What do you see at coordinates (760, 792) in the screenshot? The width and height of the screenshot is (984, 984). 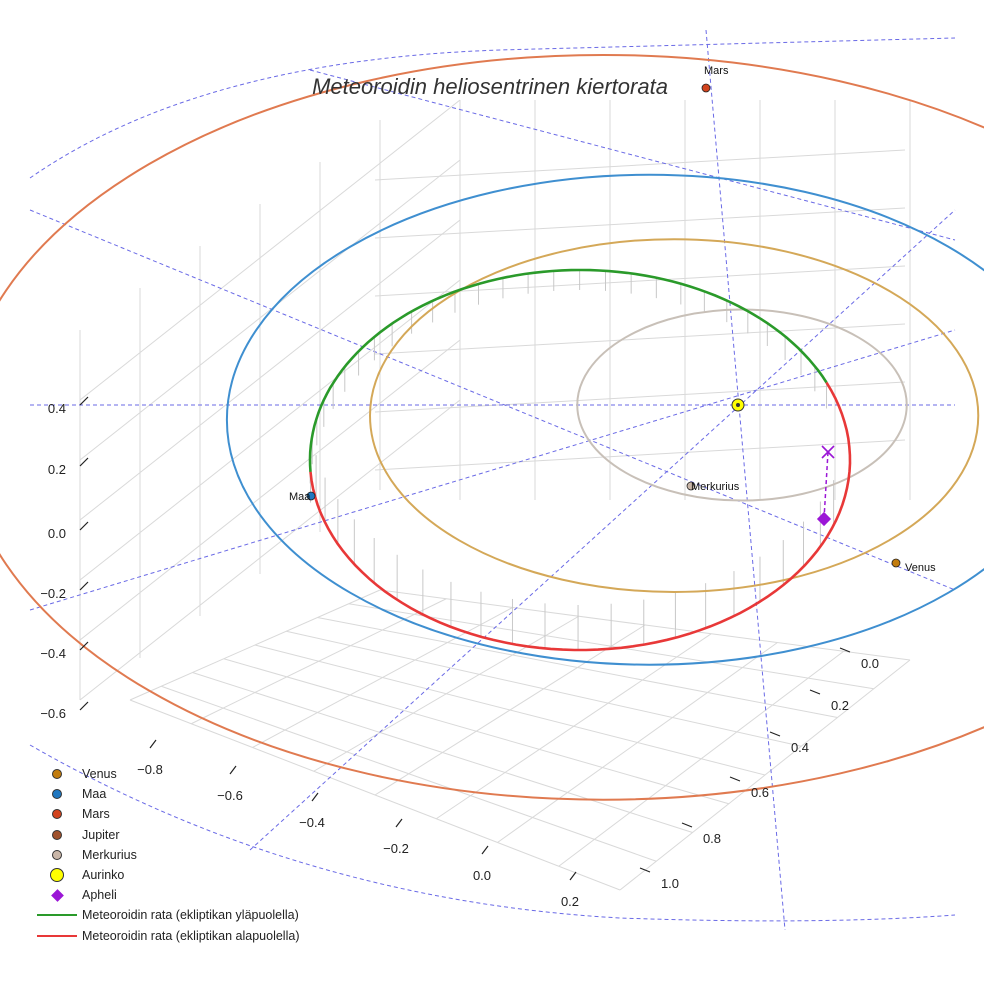 I see `y_ticks-tick-label: 0.6` at bounding box center [760, 792].